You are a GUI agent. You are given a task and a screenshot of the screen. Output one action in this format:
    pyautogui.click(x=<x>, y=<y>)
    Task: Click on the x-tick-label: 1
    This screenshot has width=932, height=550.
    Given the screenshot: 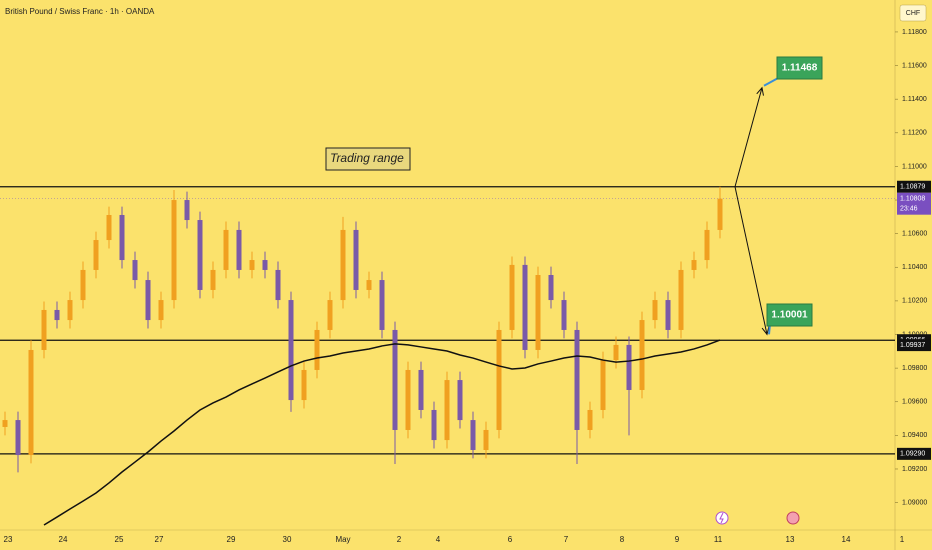 What is the action you would take?
    pyautogui.click(x=902, y=539)
    